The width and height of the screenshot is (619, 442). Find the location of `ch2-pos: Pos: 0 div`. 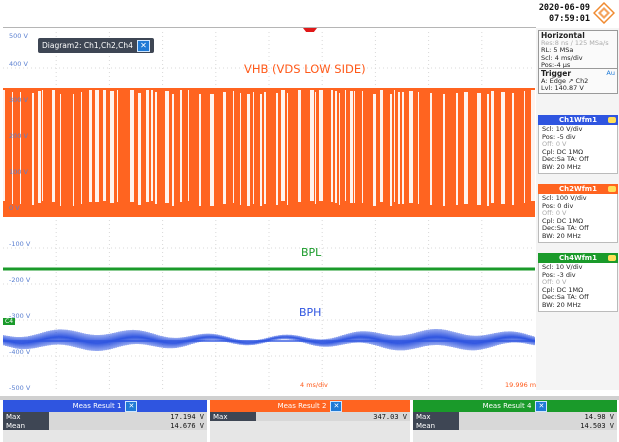

ch2-pos: Pos: 0 div is located at coordinates (558, 205).